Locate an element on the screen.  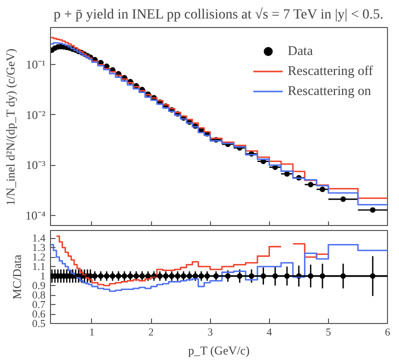
y-tick-label: 1.4 is located at coordinates (39, 239).